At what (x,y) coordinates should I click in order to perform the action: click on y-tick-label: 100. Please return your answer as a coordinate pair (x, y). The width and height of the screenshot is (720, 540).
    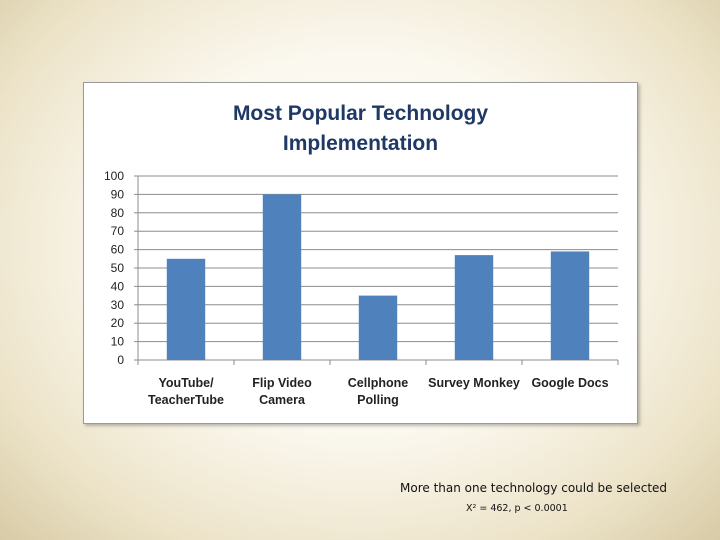
    Looking at the image, I should click on (114, 176).